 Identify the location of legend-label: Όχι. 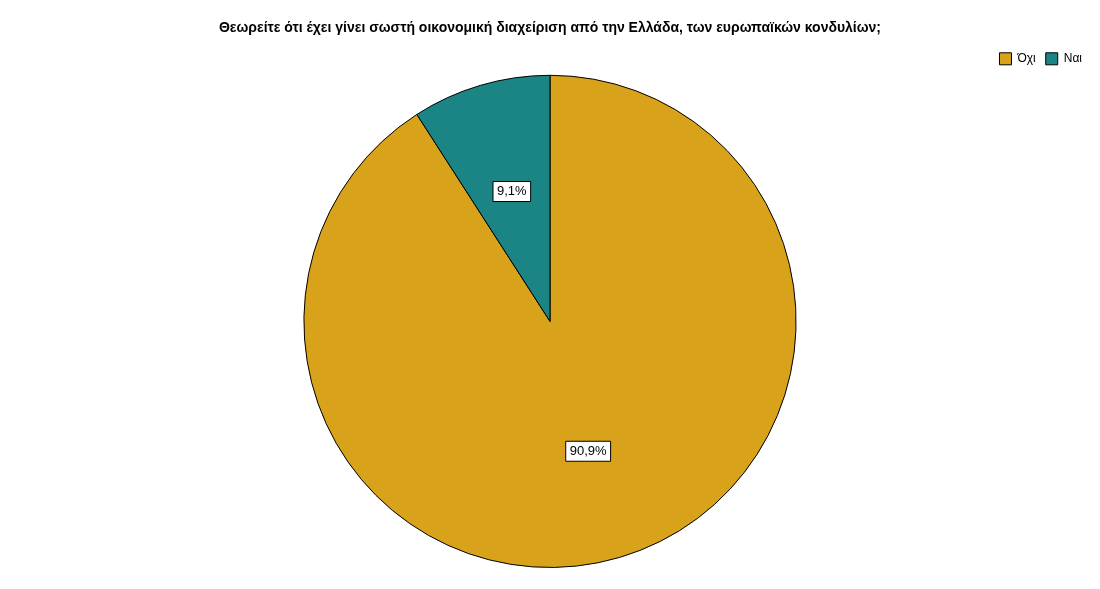
(1026, 58).